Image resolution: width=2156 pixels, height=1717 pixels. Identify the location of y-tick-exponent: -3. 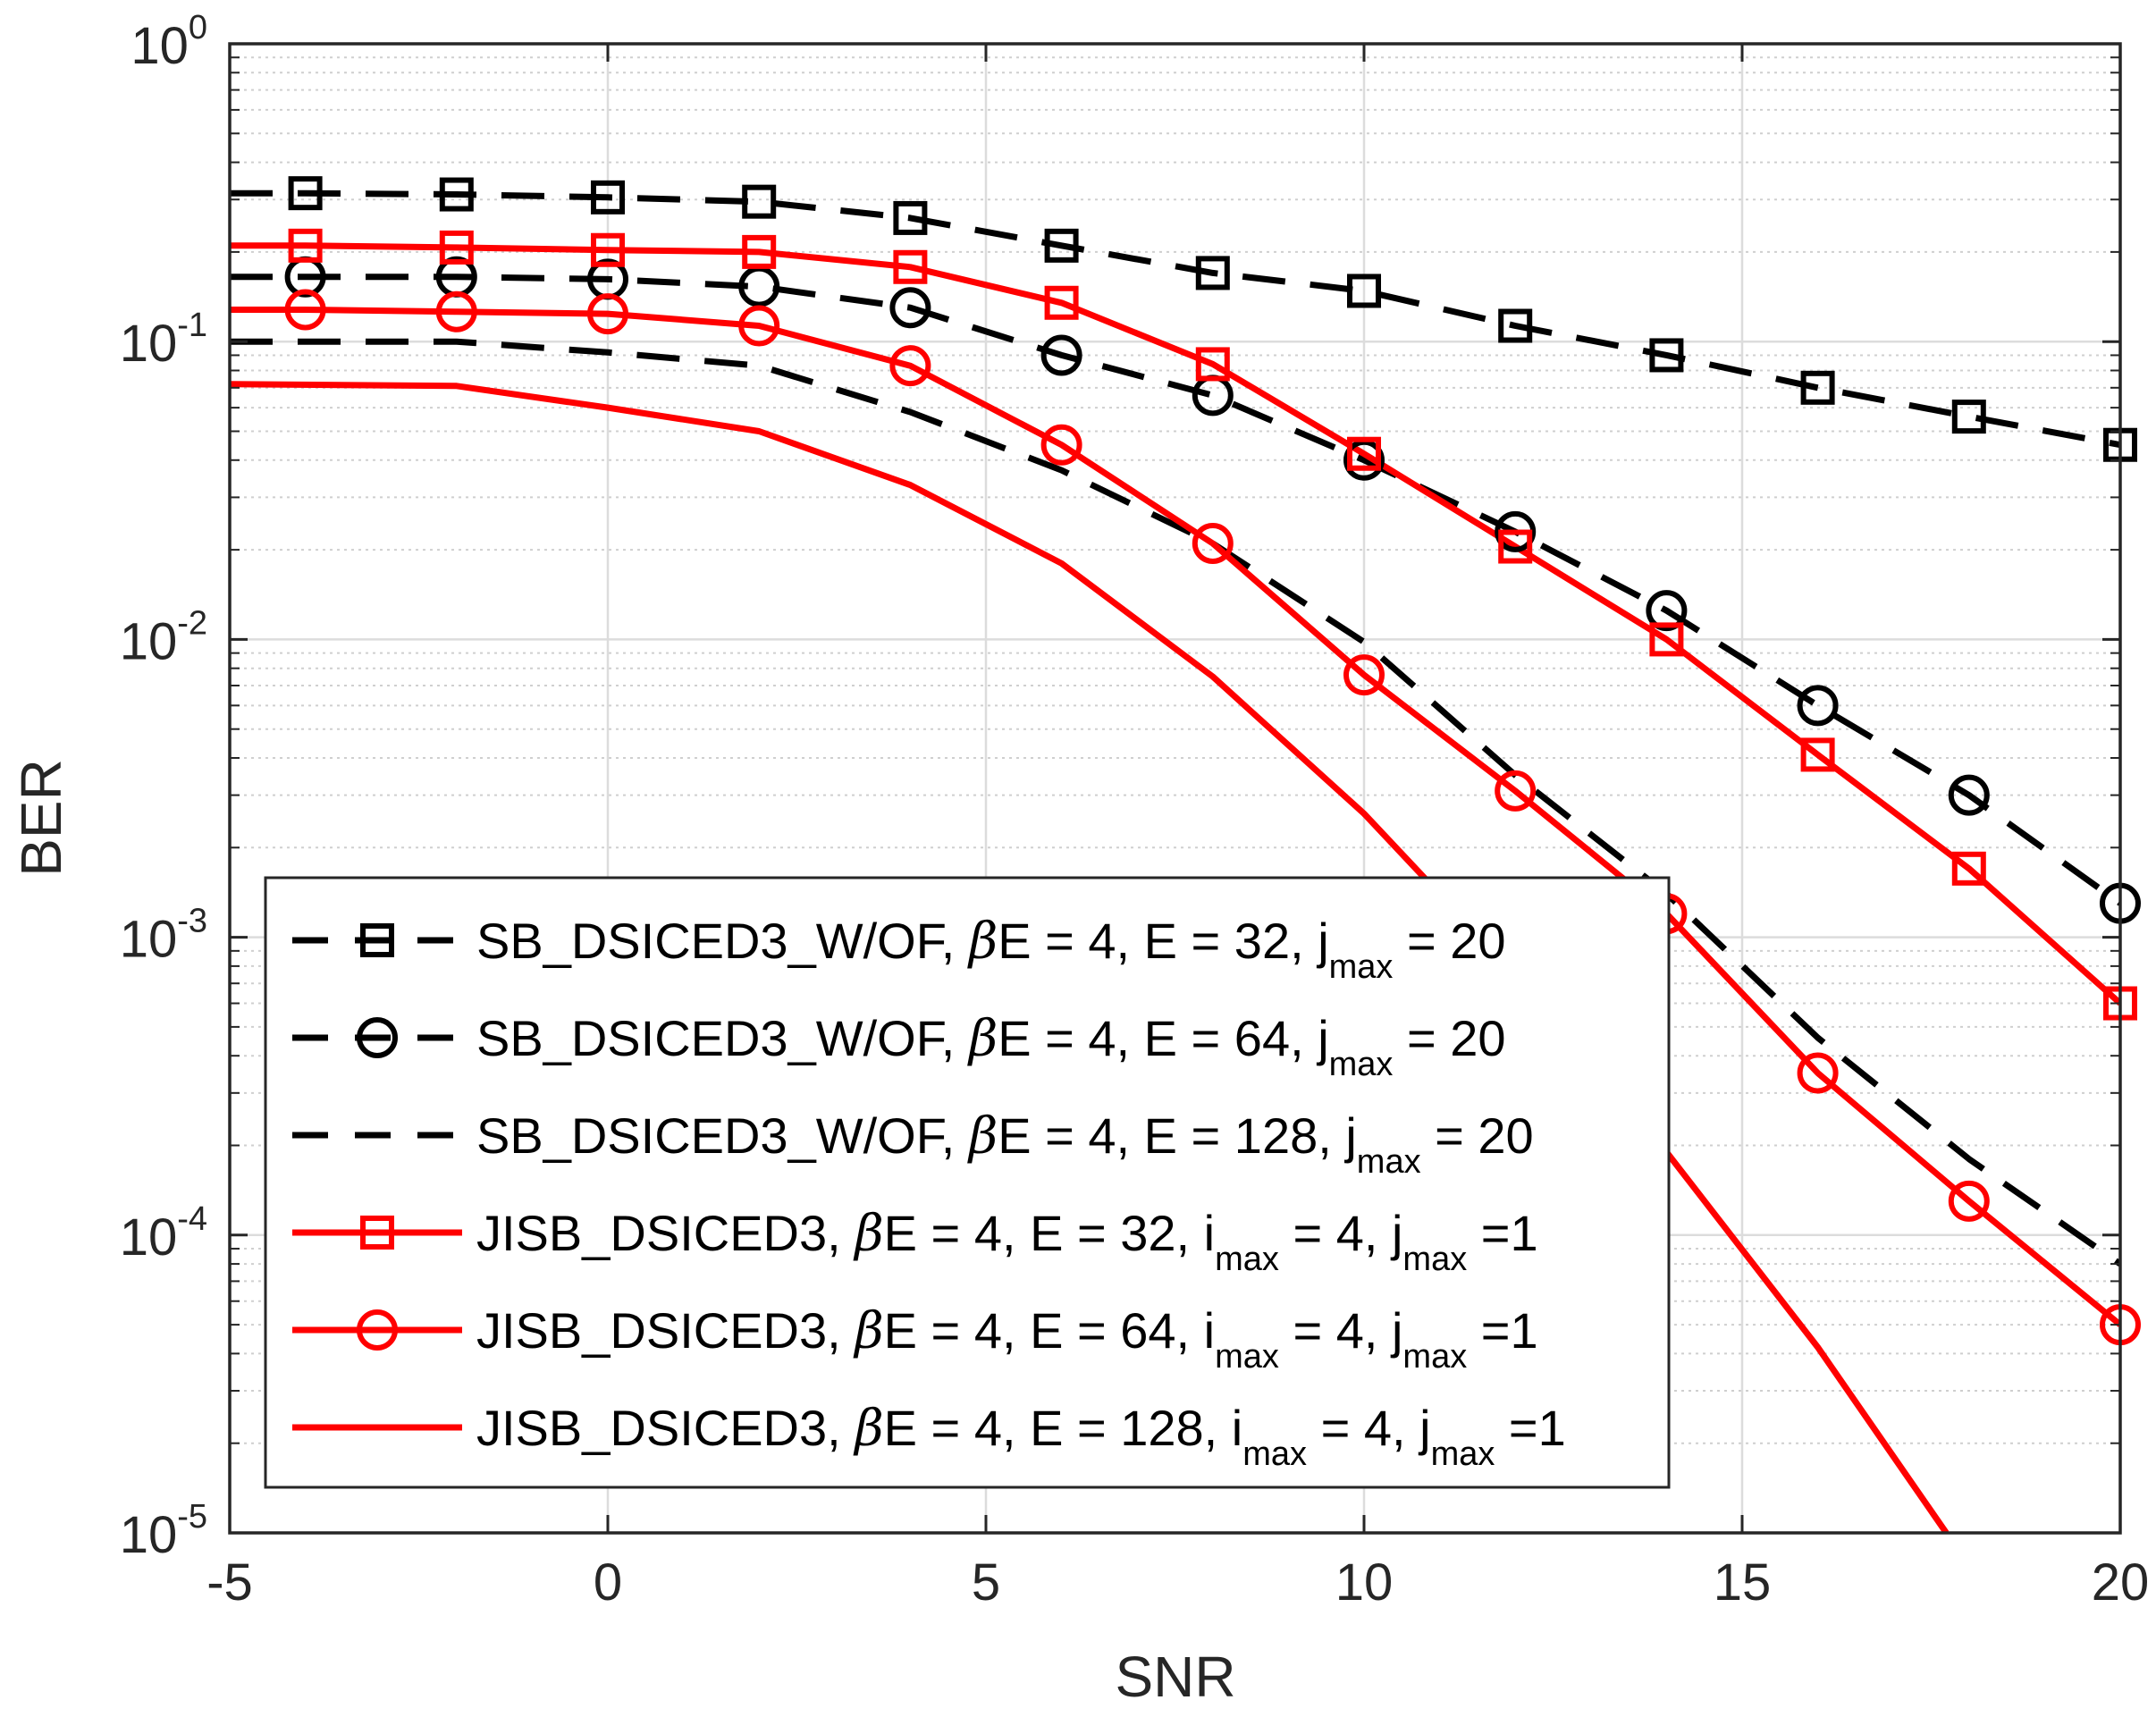
(192, 921).